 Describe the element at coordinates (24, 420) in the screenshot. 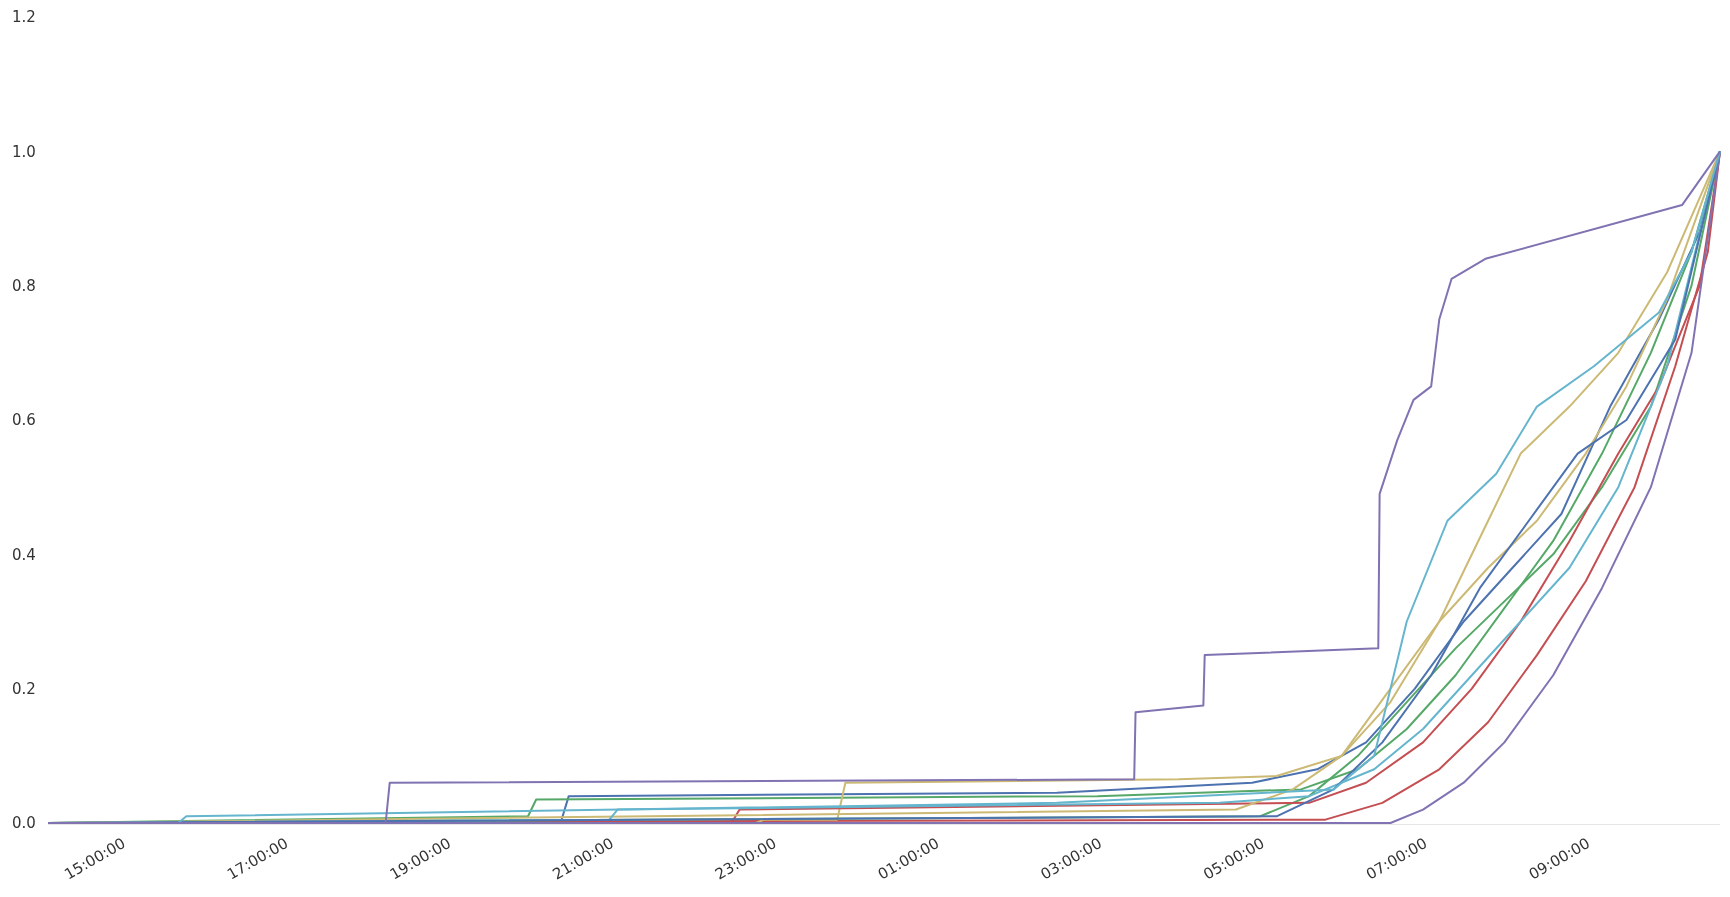

I see `y-tick-label: 0.6` at that location.